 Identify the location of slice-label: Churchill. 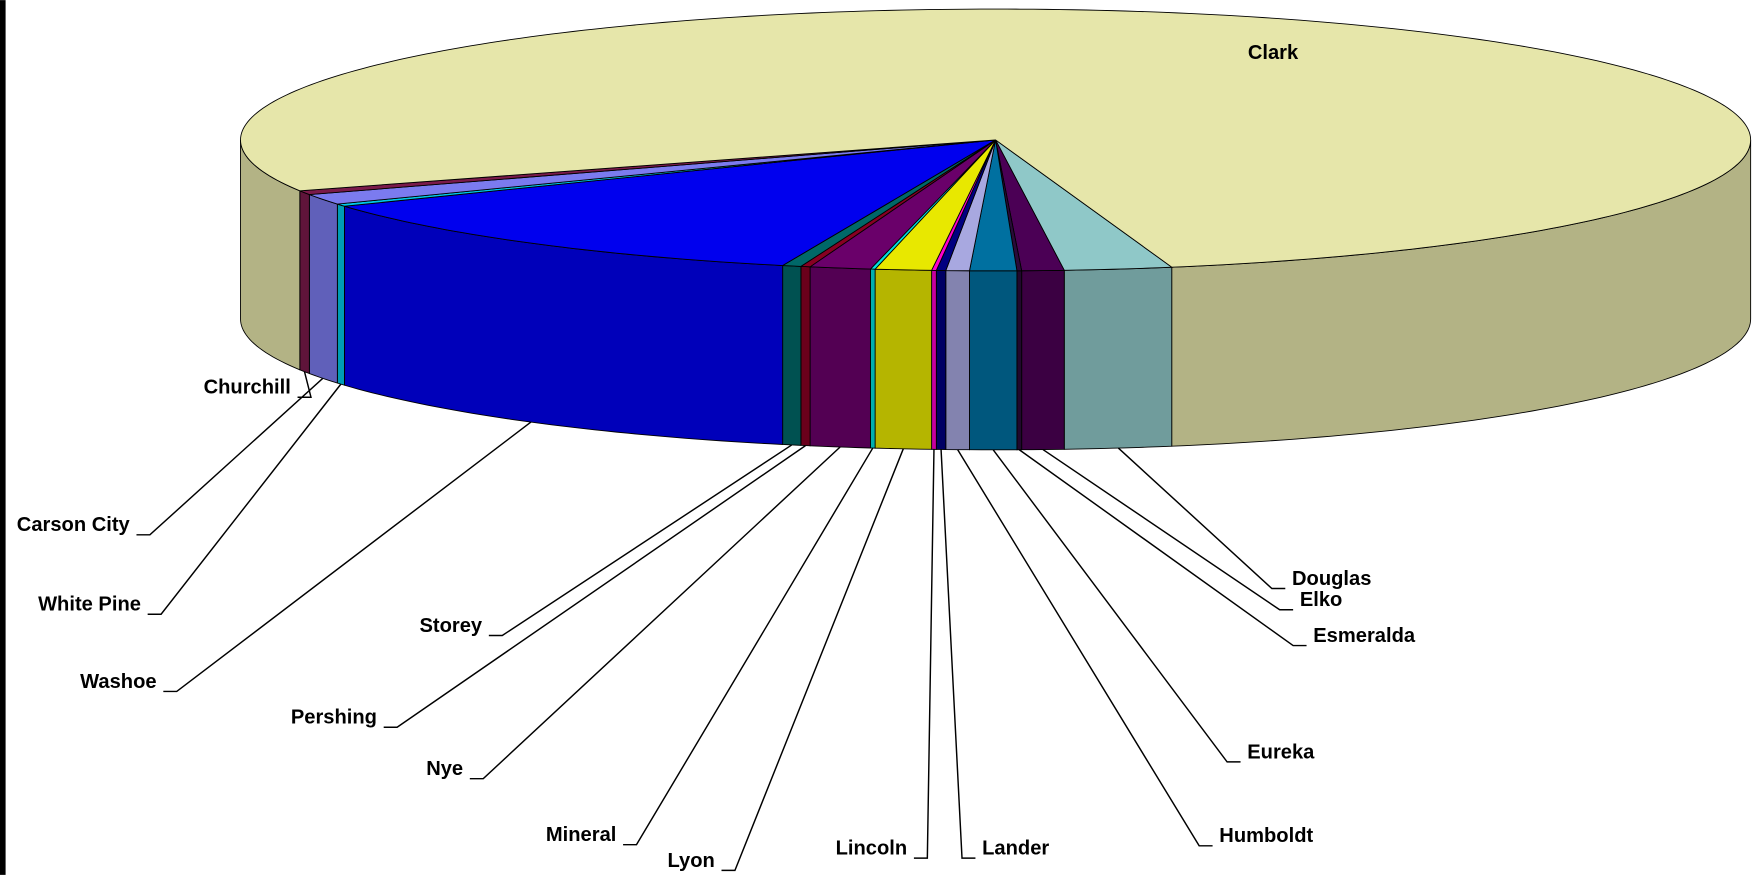
(247, 388).